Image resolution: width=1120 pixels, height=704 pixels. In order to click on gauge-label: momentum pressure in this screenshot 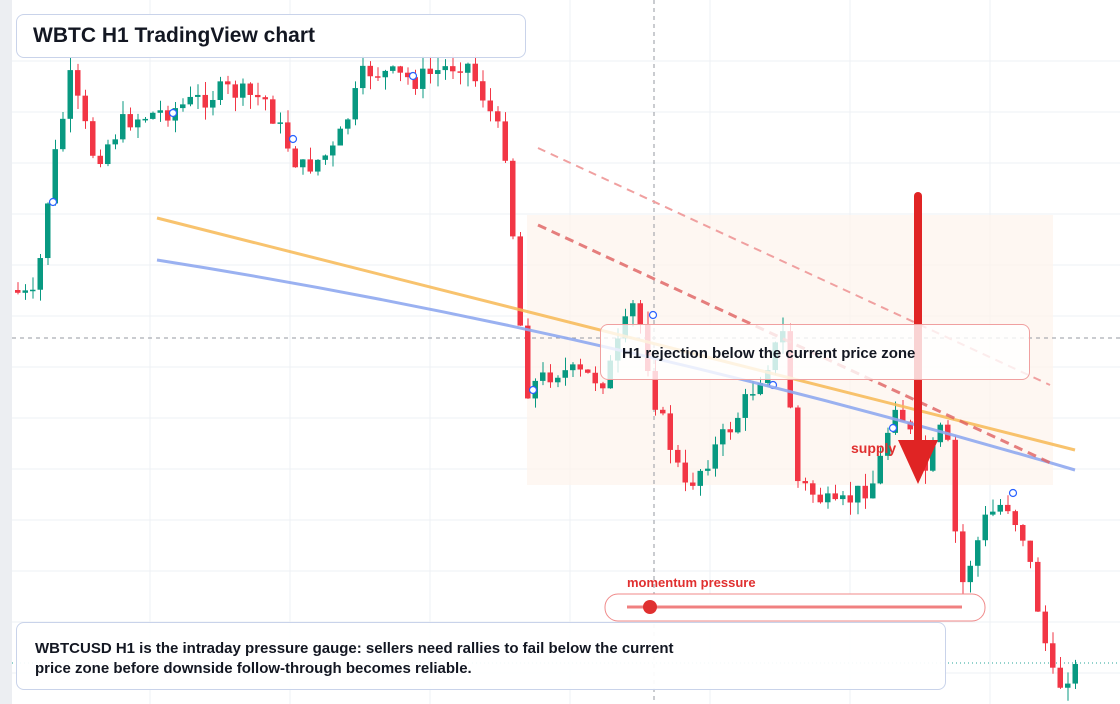, I will do `click(691, 582)`.